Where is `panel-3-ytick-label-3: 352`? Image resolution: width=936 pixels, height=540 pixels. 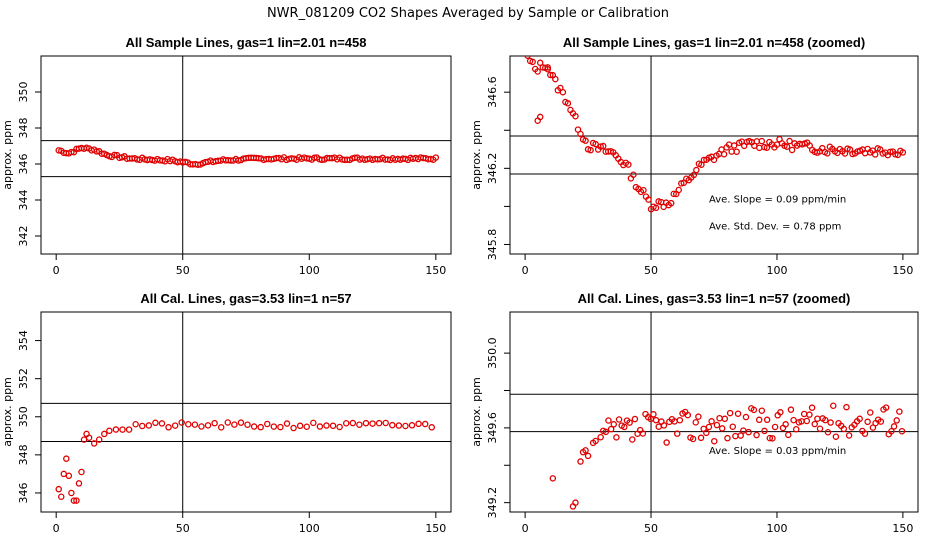 panel-3-ytick-label-3: 352 is located at coordinates (23, 378).